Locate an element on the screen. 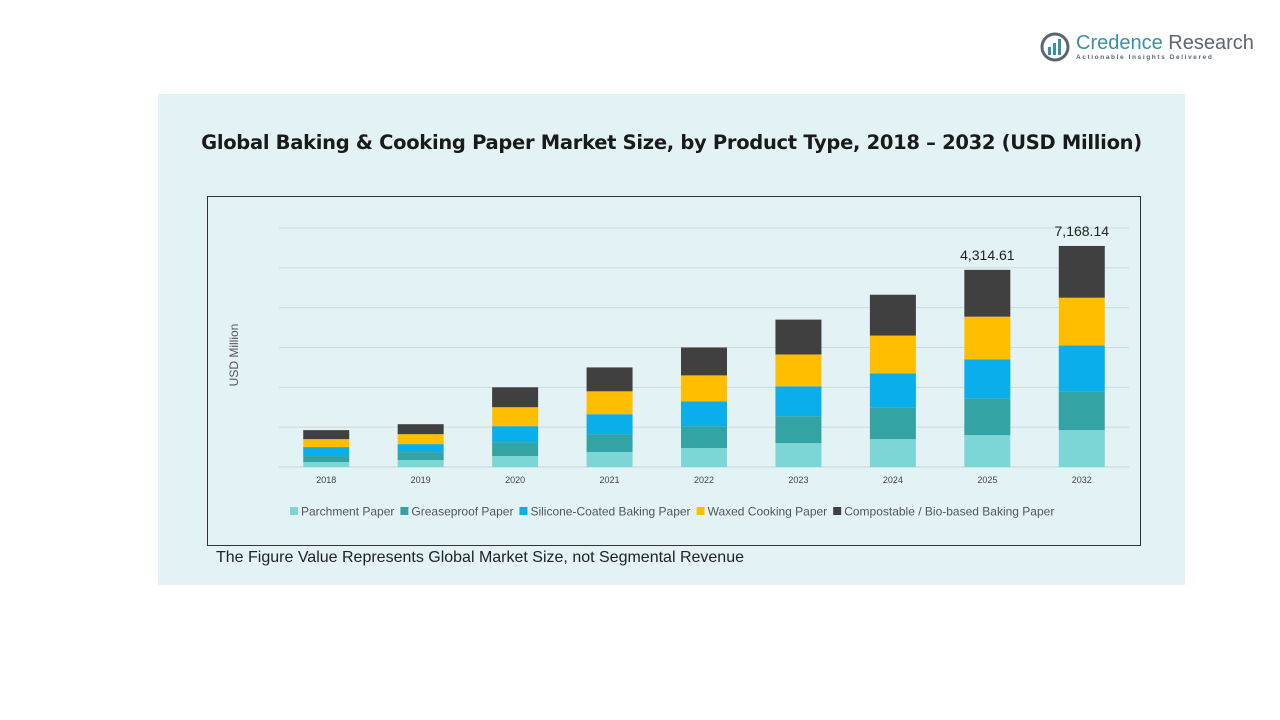  x-tick-label: 2032 is located at coordinates (1082, 480).